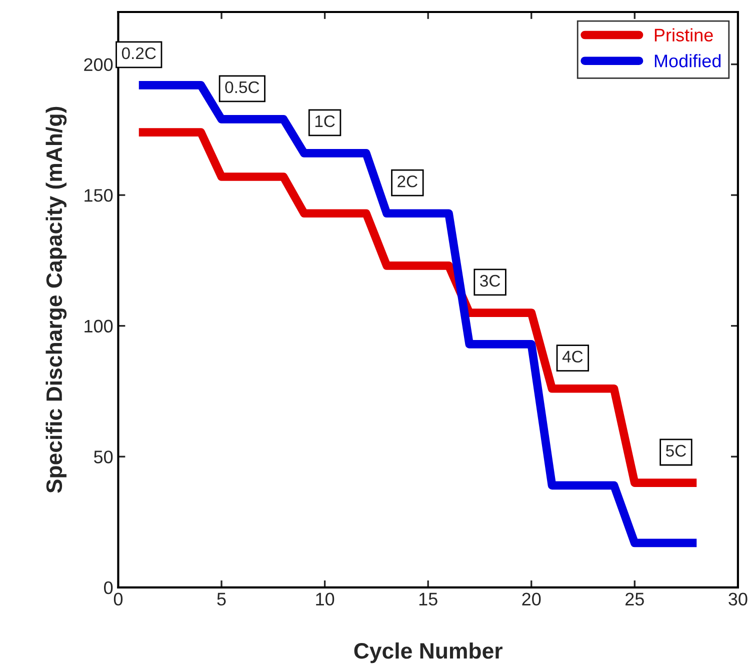  Describe the element at coordinates (56, 299) in the screenshot. I see `y-axis-title: Specific Discharge Capacity (mAh/g)` at that location.